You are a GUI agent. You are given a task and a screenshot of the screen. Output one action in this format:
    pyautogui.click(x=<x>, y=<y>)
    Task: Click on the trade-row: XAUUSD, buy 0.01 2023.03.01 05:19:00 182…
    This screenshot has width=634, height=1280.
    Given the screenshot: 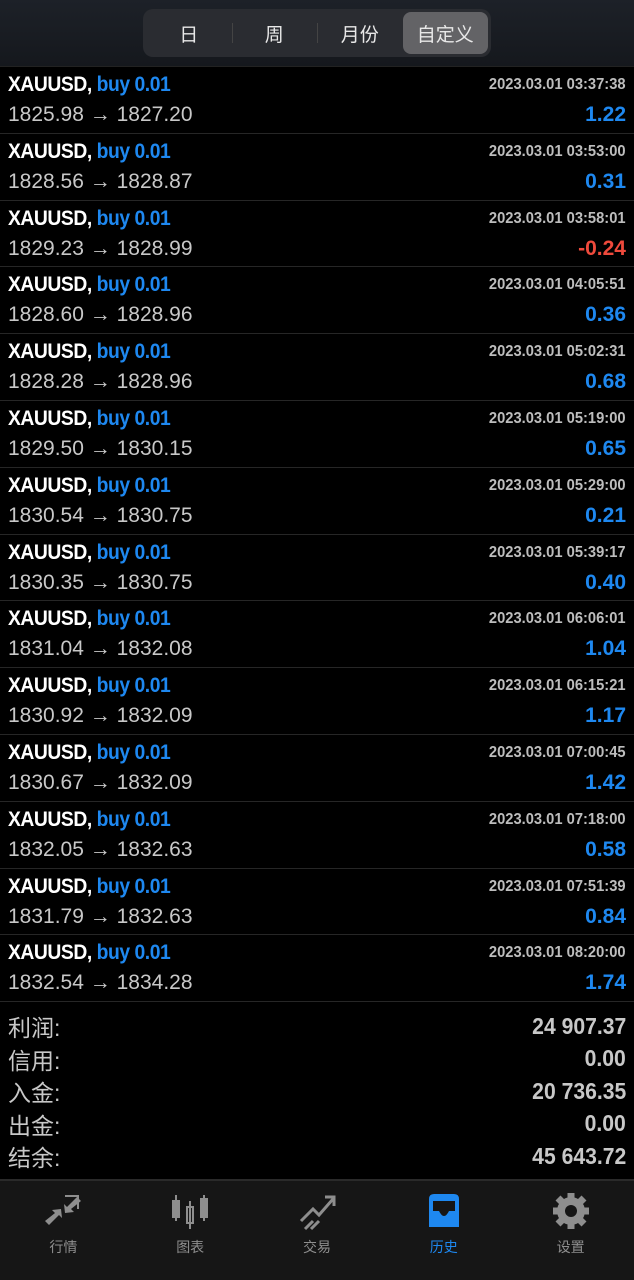 What is the action you would take?
    pyautogui.click(x=317, y=434)
    